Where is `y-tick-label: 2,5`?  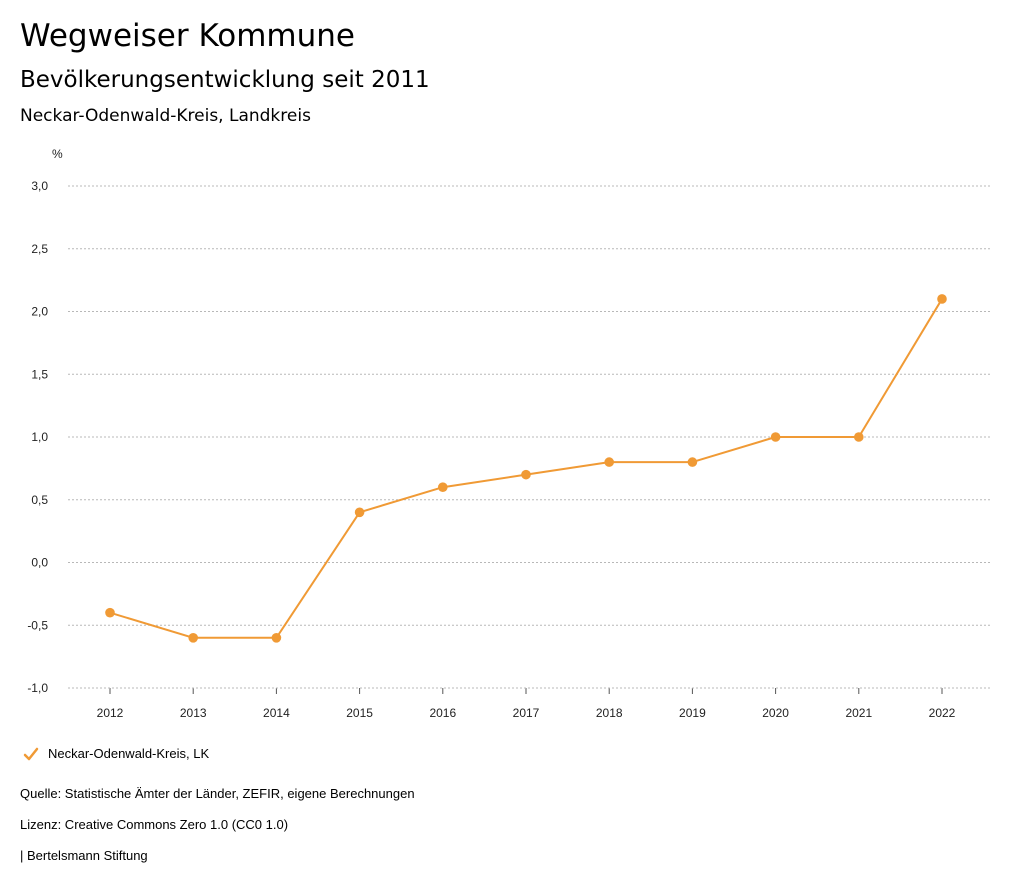
y-tick-label: 2,5 is located at coordinates (39, 249).